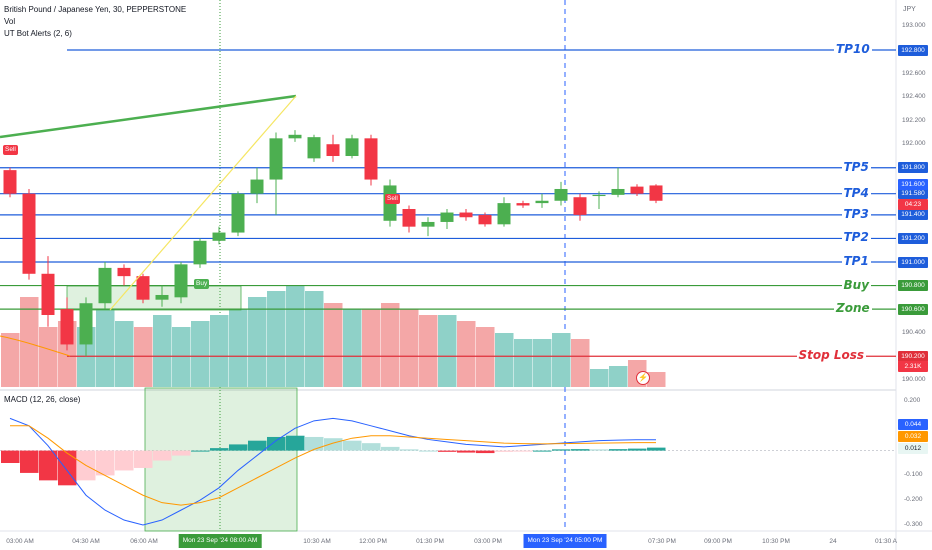 Image resolution: width=932 pixels, height=550 pixels. I want to click on time-axis-label: 04:30 AM, so click(86, 541).